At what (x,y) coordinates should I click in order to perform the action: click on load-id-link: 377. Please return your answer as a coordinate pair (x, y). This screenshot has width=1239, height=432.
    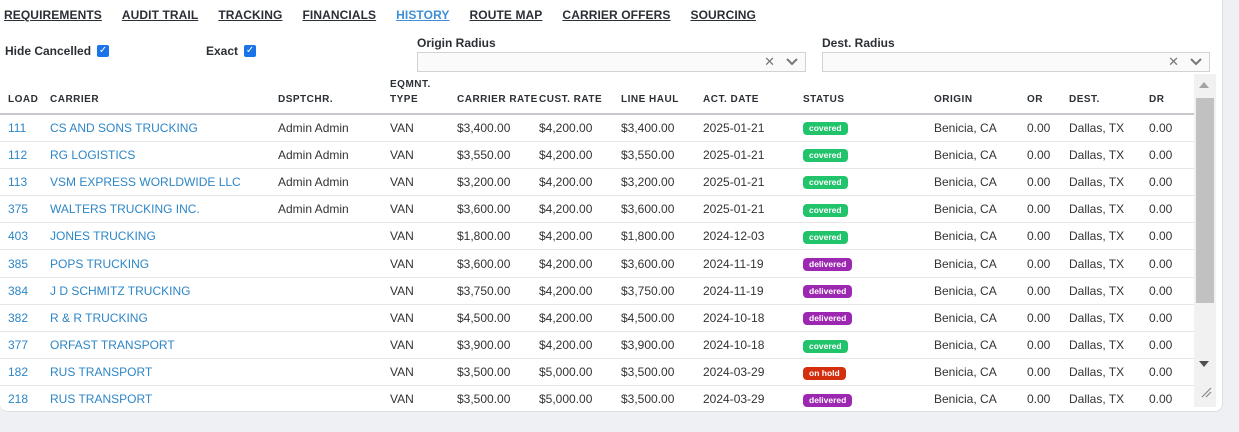
    Looking at the image, I should click on (25, 345).